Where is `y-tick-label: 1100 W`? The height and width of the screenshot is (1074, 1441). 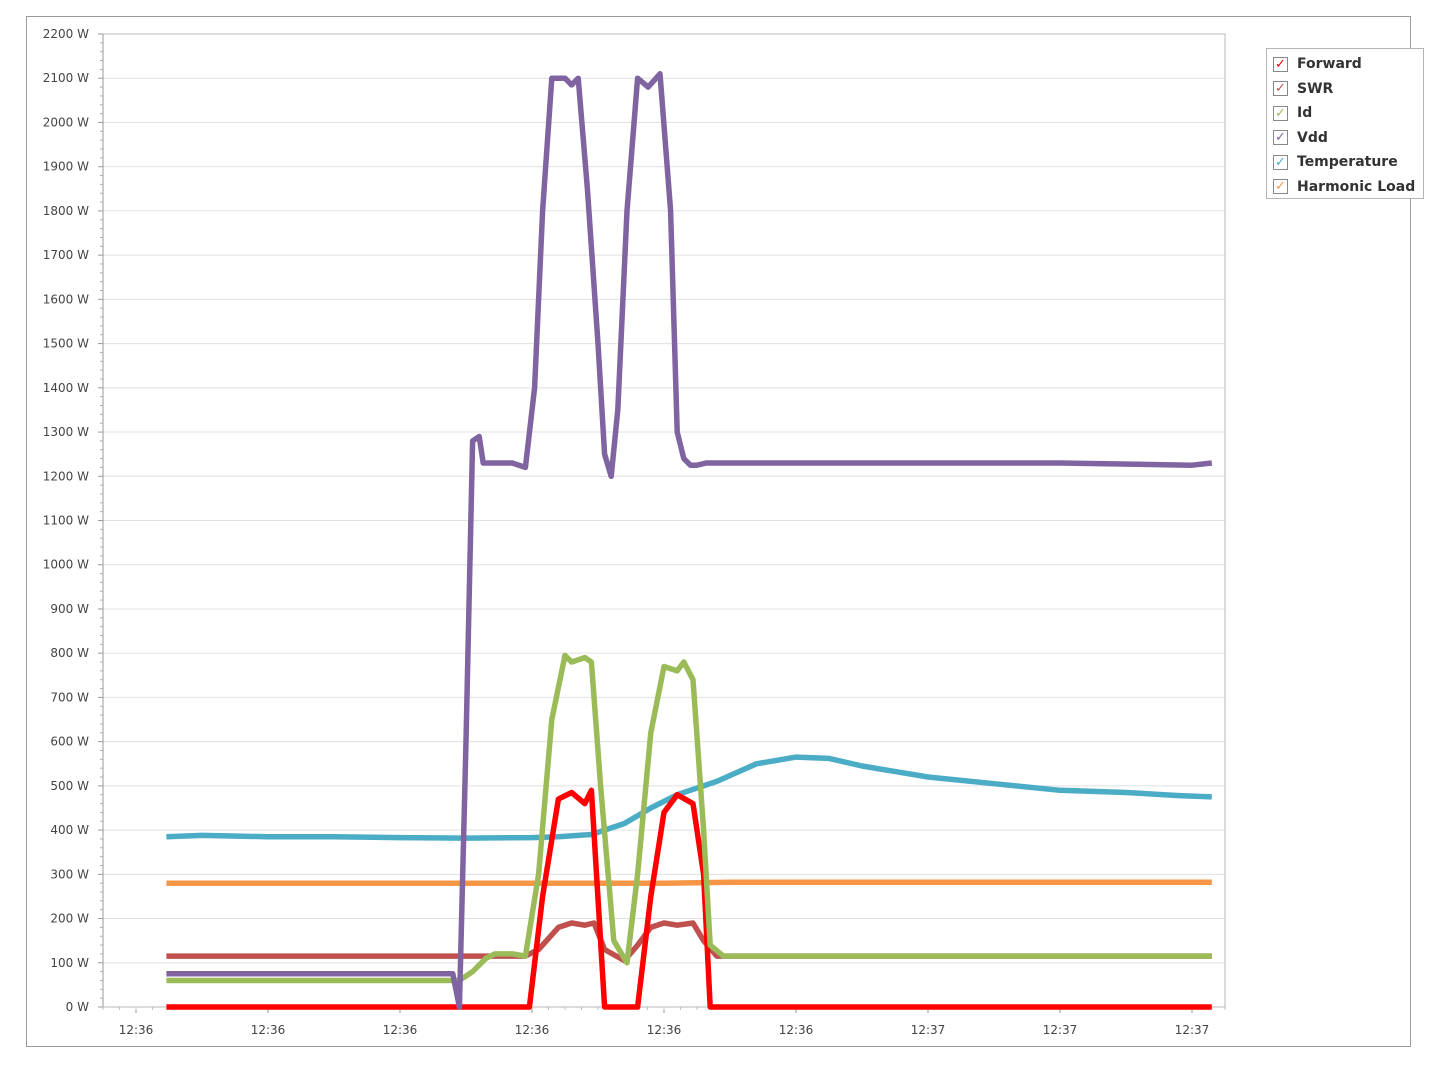
y-tick-label: 1100 W is located at coordinates (66, 521).